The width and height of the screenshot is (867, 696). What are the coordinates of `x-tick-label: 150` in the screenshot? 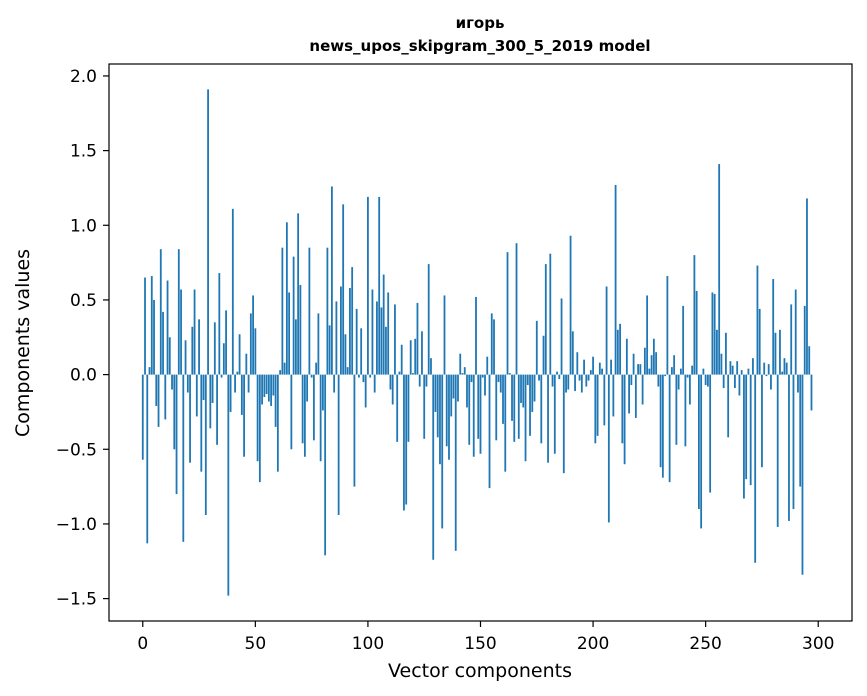 It's located at (480, 644).